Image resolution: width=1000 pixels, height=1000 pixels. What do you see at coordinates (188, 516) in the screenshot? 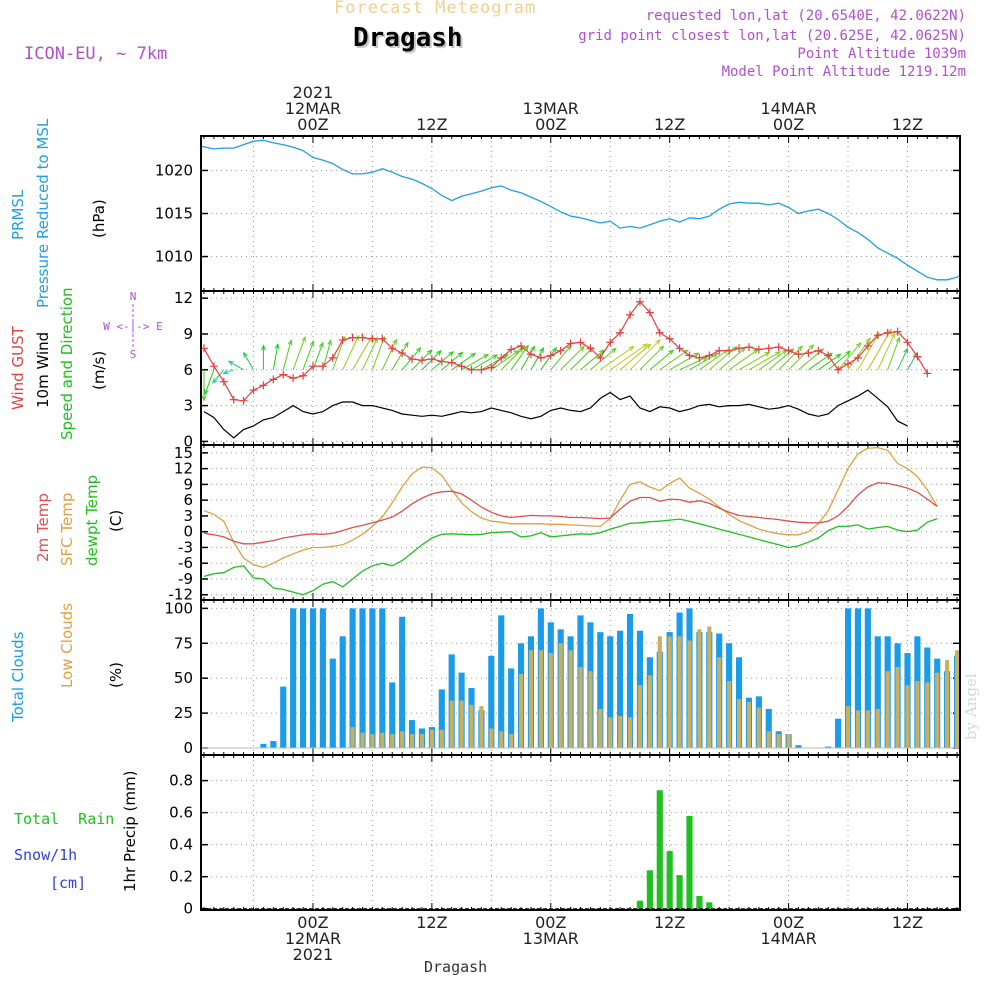
I see `y-tick-label: 3` at bounding box center [188, 516].